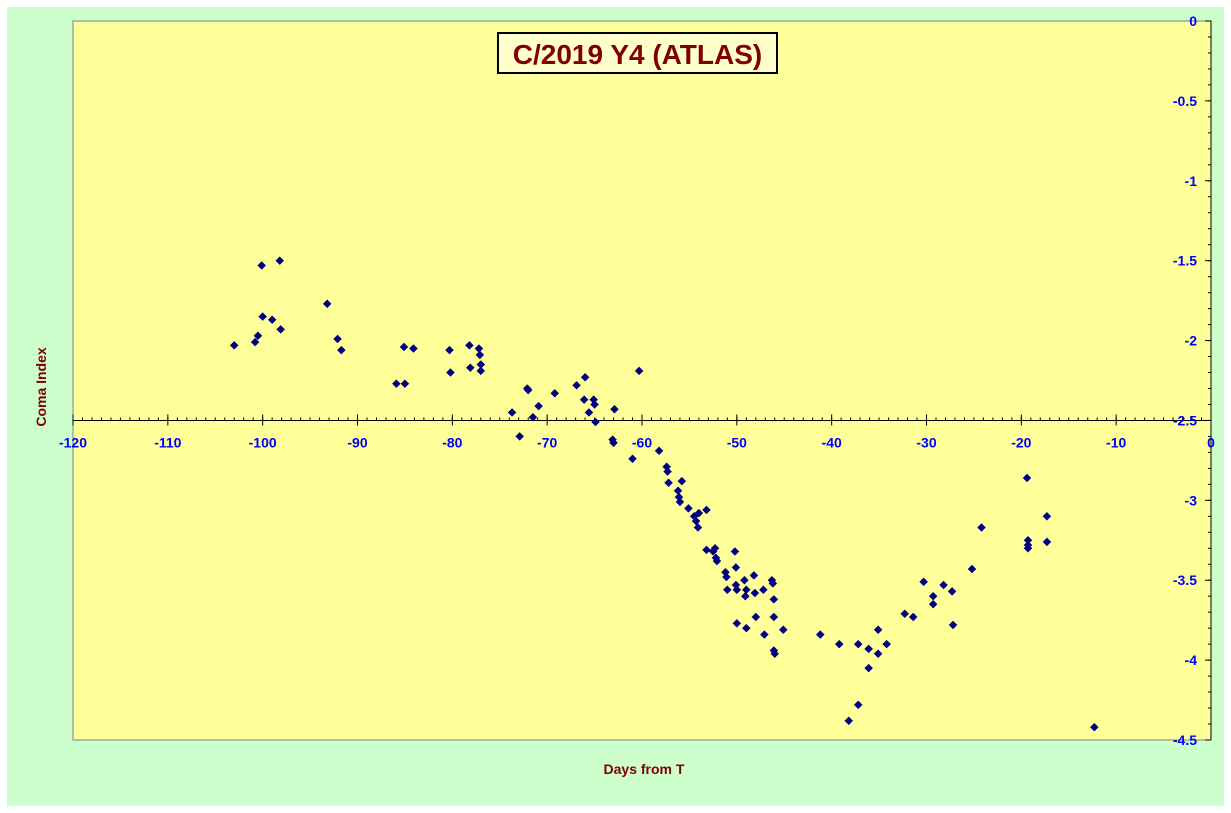  What do you see at coordinates (1185, 580) in the screenshot?
I see `y-tick-label: -3.5` at bounding box center [1185, 580].